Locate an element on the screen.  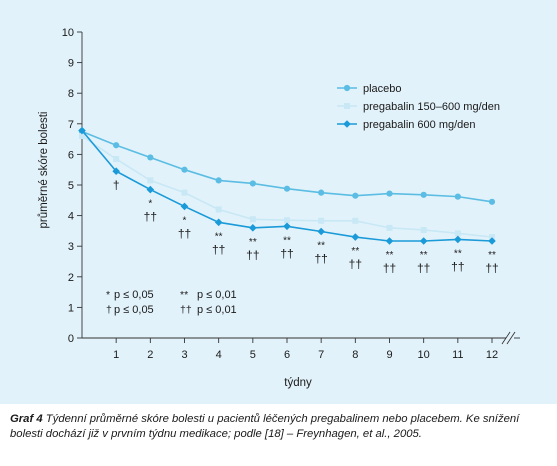
significance-key: * p ≤ 0,05† p ≤ 0,05 ** p ≤ 0,01 †† p ≤ 0,01 is located at coordinates (171, 302).